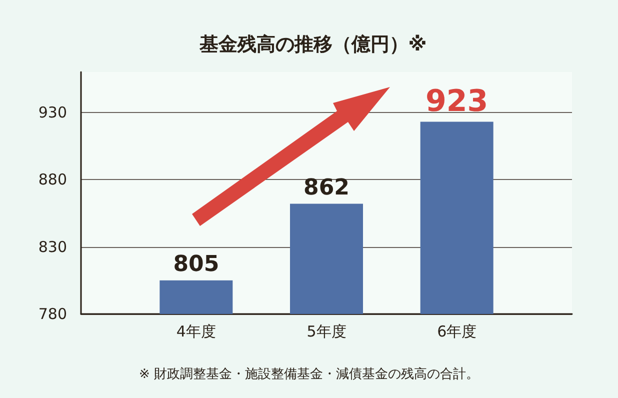 Image resolution: width=618 pixels, height=398 pixels. What do you see at coordinates (312, 45) in the screenshot?
I see `chart-title: 基金残高の推移（億円）※` at bounding box center [312, 45].